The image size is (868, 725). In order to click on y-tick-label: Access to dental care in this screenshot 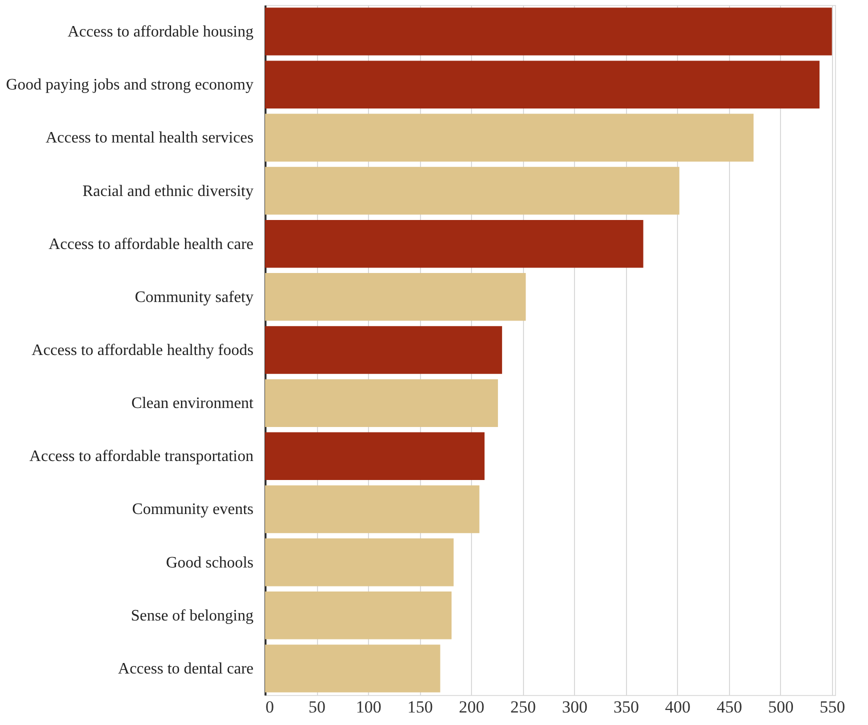, I will do `click(186, 669)`.